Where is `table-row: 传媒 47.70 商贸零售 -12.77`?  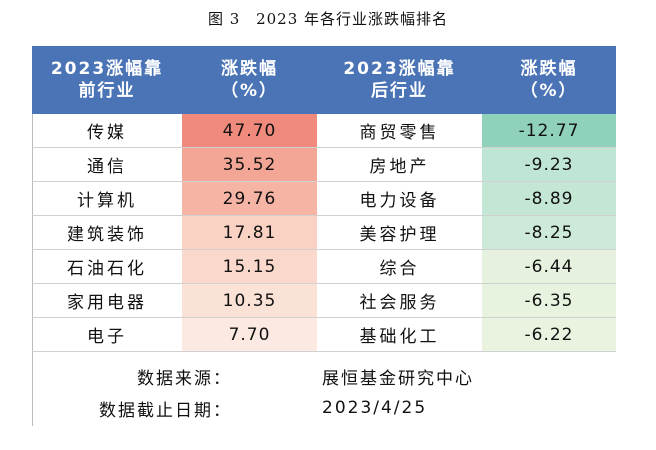 table-row: 传媒 47.70 商贸零售 -12.77 is located at coordinates (324, 131).